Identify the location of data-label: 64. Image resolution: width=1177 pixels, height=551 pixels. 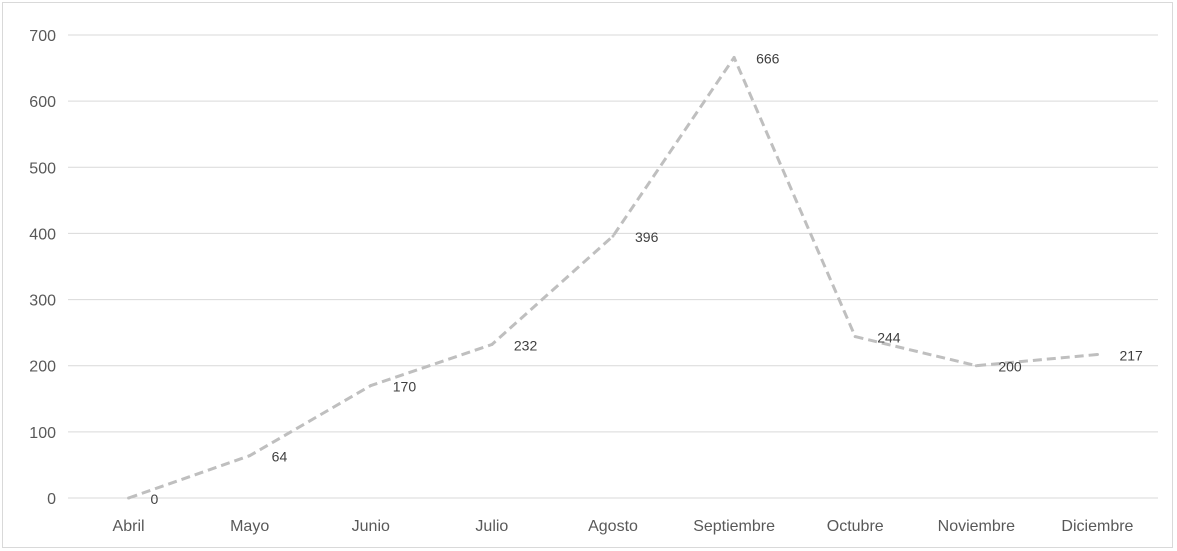
(280, 457).